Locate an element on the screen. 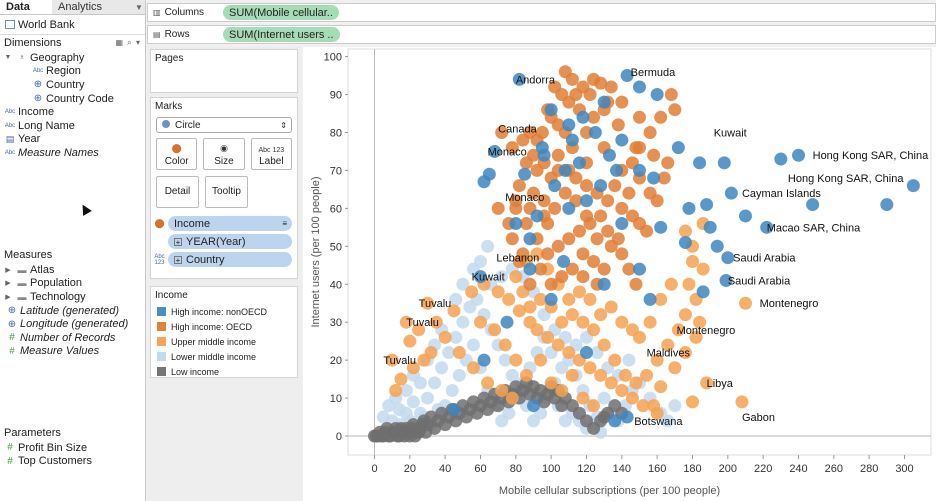 Image resolution: width=936 pixels, height=501 pixels. expand-down-icon: ▼ is located at coordinates (8, 58).